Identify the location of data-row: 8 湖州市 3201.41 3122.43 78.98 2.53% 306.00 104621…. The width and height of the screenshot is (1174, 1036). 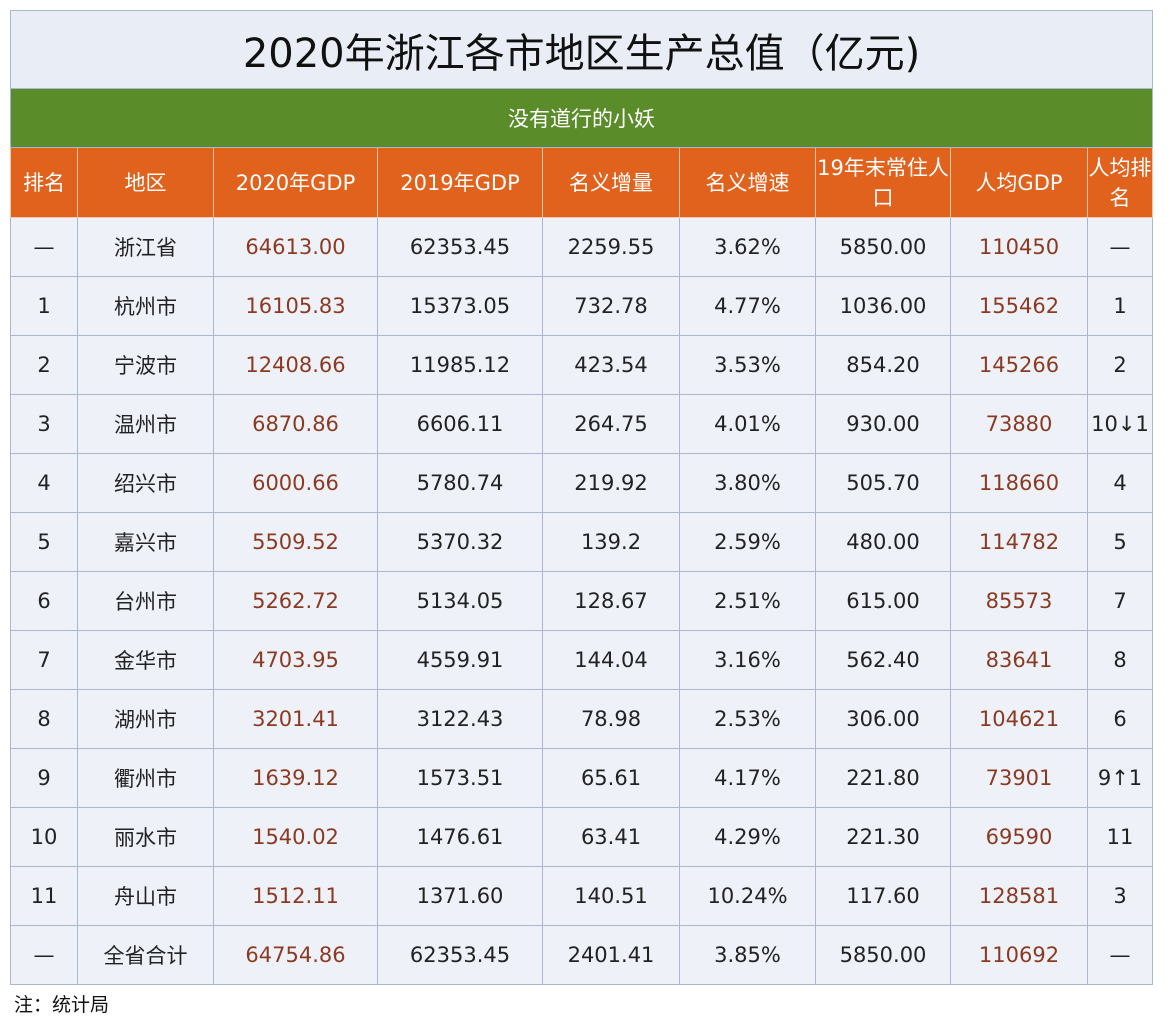
(582, 719).